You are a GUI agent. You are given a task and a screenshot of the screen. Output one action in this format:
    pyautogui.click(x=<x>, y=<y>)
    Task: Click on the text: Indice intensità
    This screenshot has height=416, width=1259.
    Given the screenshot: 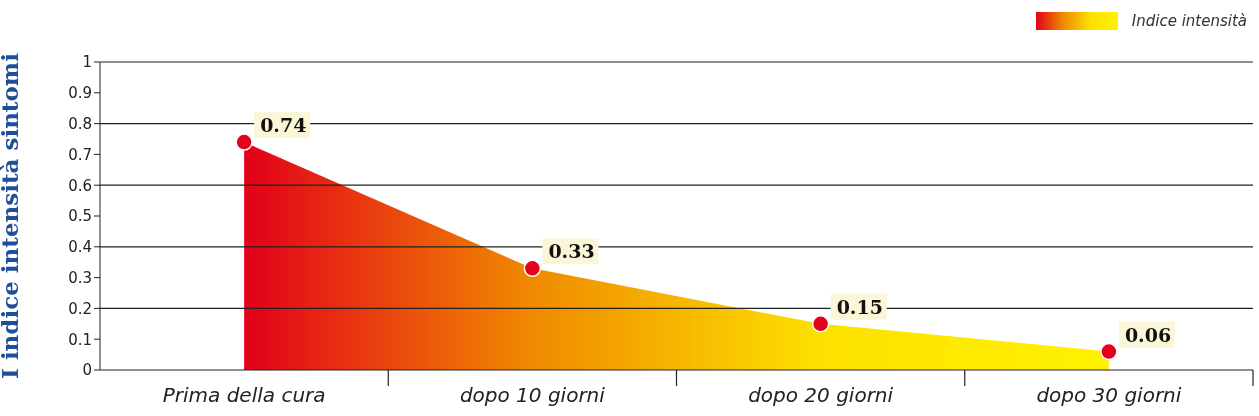 What is the action you would take?
    pyautogui.click(x=1189, y=21)
    